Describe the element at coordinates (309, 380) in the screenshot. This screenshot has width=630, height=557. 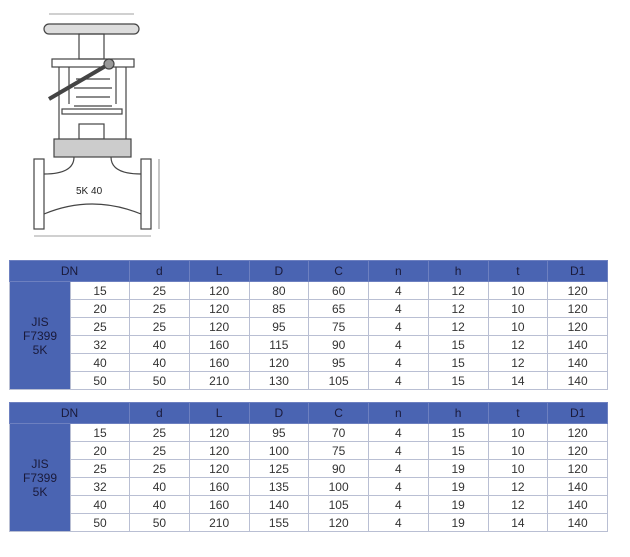
I see `table-row: 50 50 210 130 105 4 15 14 140` at that location.